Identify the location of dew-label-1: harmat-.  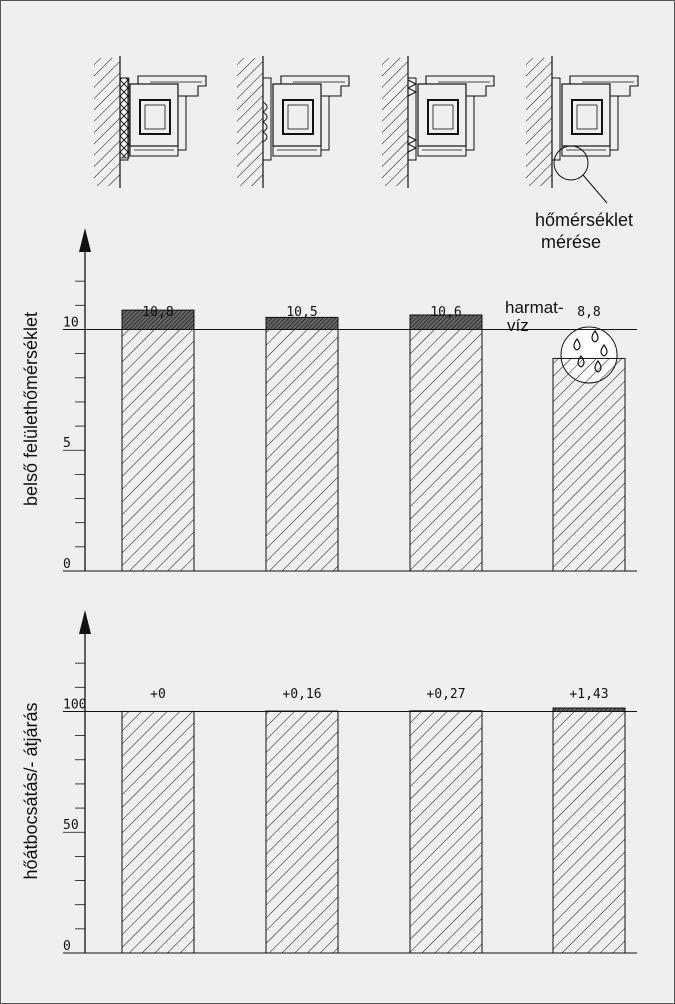
(534, 307).